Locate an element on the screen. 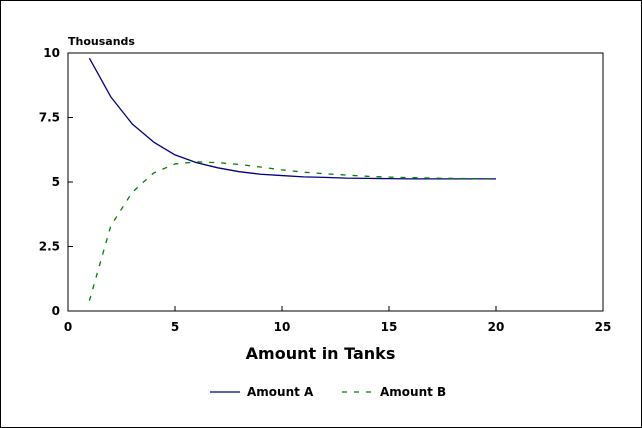 This screenshot has width=642, height=428. x-tick-label: 0 is located at coordinates (68, 327).